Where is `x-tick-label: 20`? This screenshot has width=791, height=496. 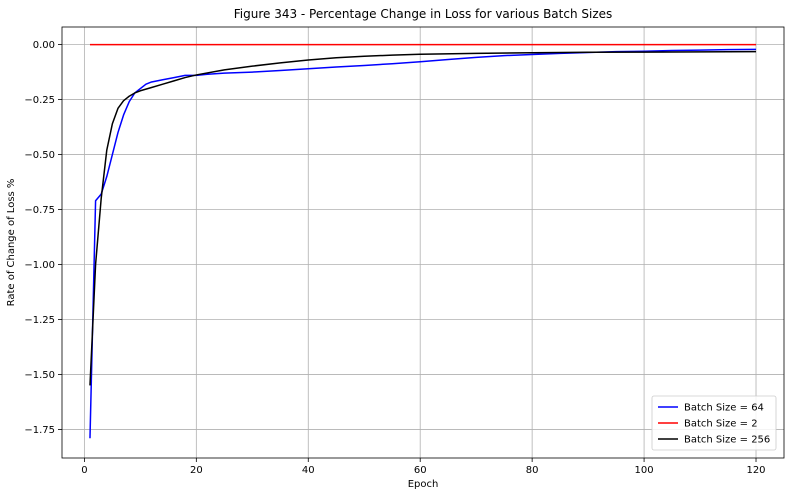
x-tick-label: 20 is located at coordinates (196, 470).